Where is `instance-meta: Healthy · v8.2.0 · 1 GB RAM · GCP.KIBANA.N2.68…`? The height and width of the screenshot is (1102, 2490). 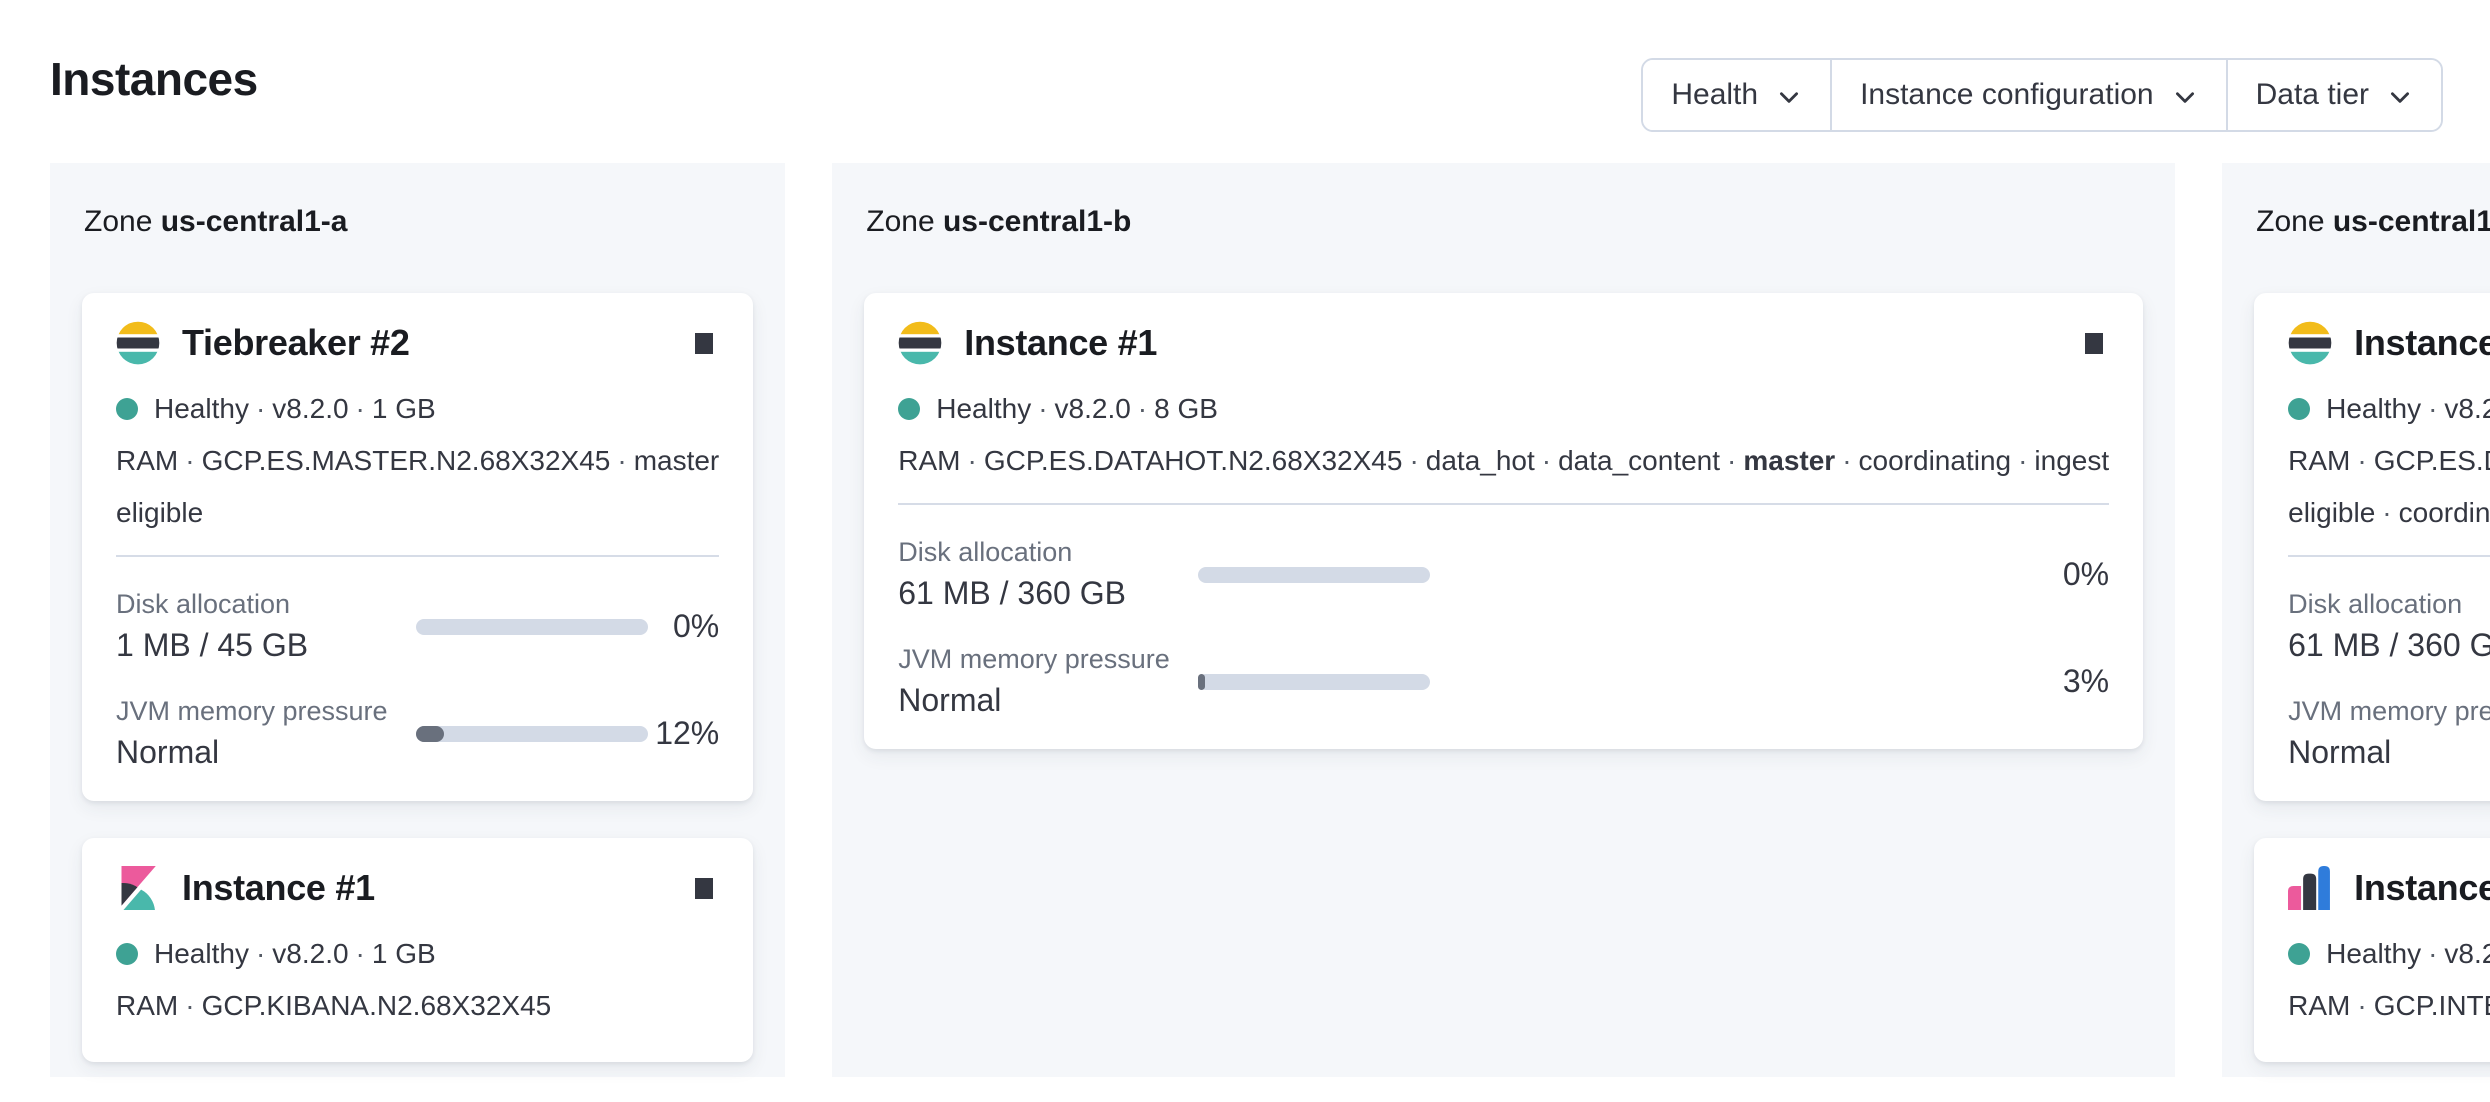
instance-meta: Healthy · v8.2.0 · 1 GB RAM · GCP.KIBANA.N2.68… is located at coordinates (334, 979).